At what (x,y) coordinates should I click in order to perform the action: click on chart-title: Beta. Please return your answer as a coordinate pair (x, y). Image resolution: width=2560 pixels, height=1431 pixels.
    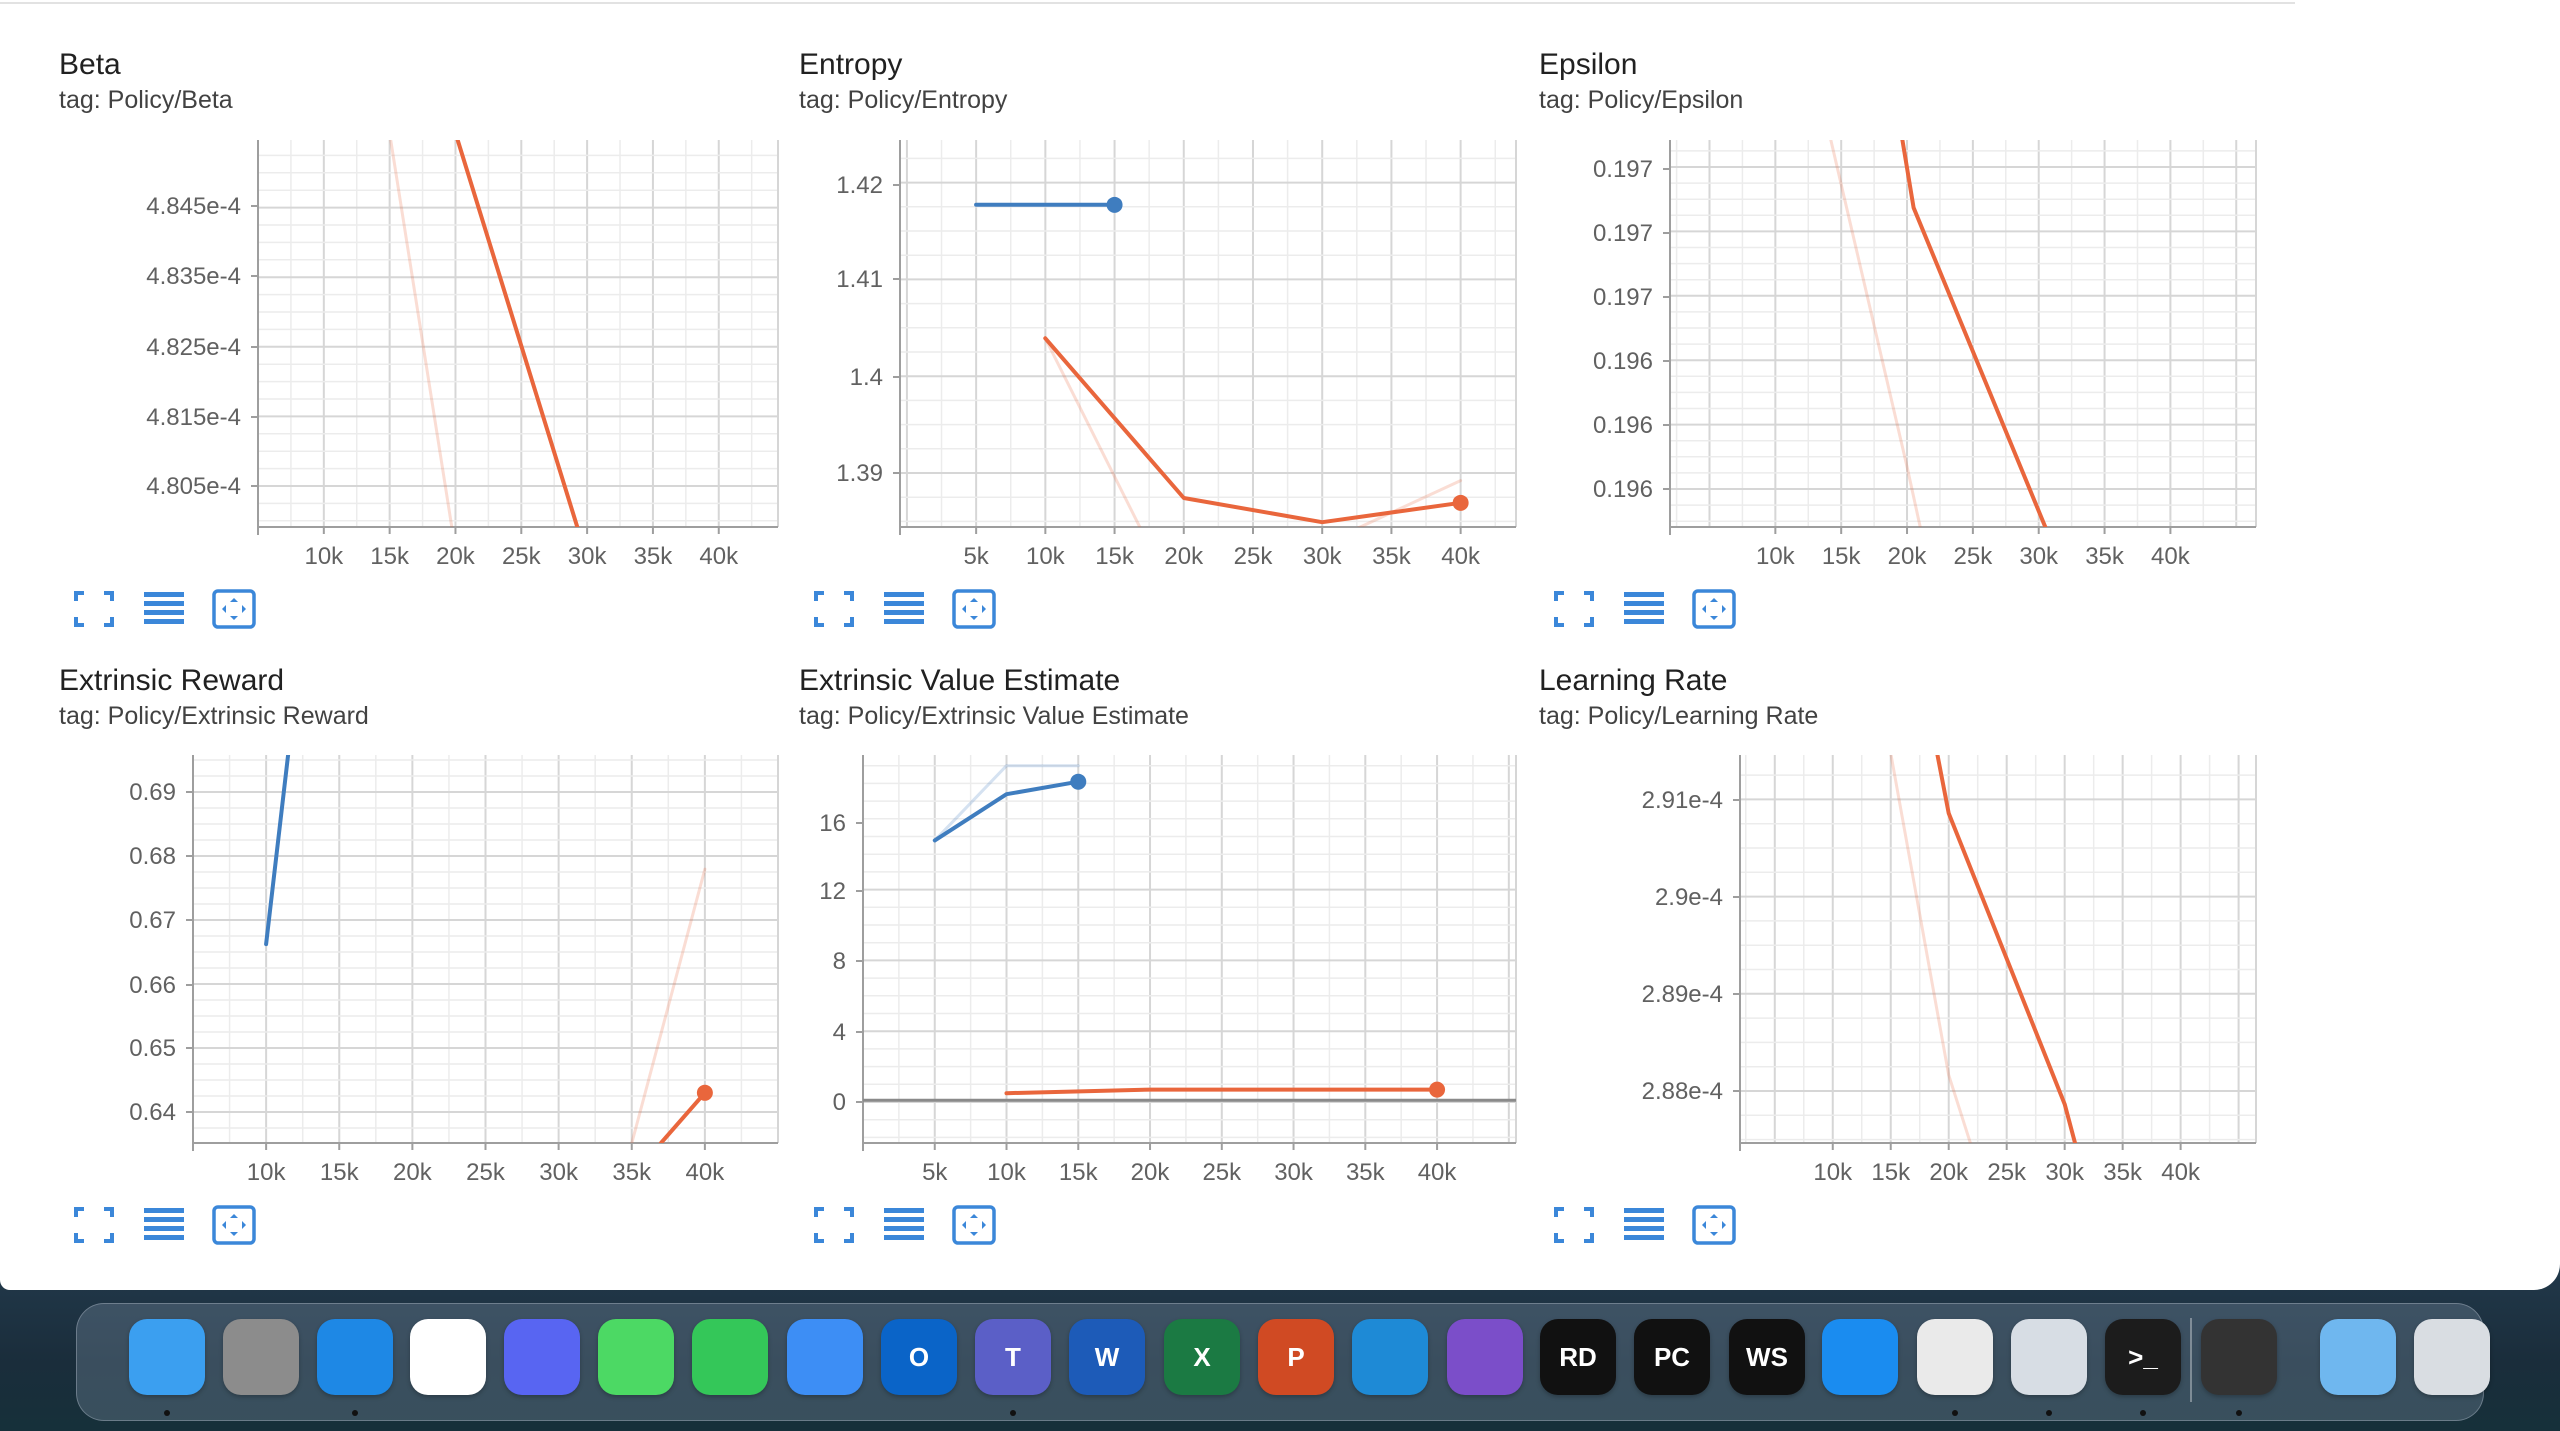
    Looking at the image, I should click on (90, 64).